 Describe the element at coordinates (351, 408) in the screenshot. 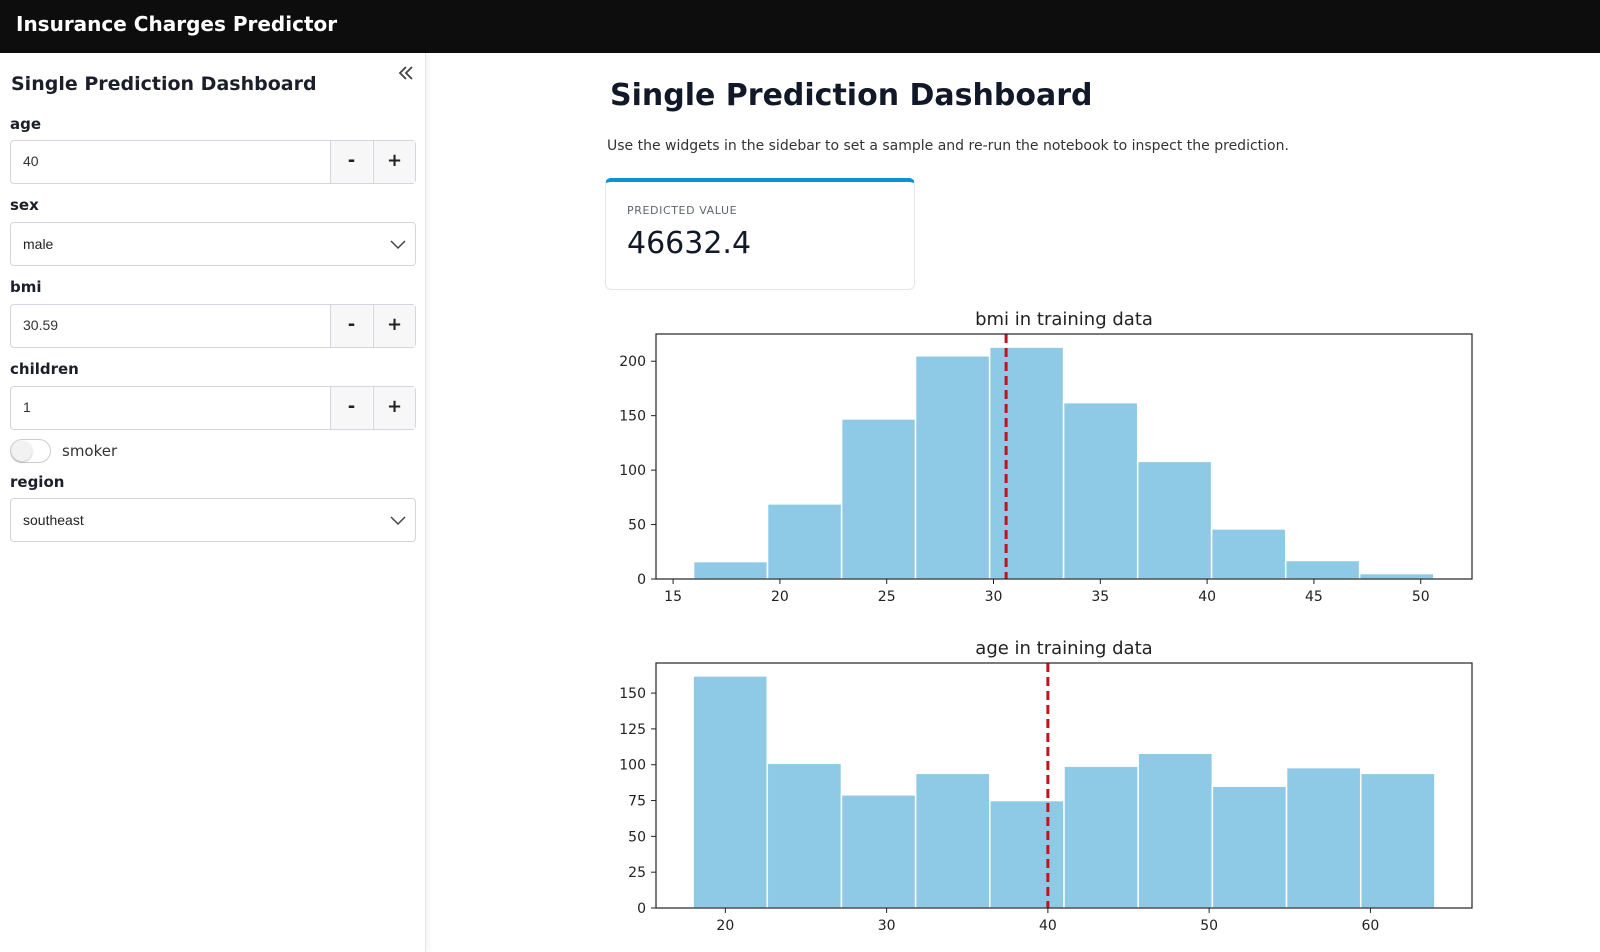

I see `children-decrement-button: -` at that location.